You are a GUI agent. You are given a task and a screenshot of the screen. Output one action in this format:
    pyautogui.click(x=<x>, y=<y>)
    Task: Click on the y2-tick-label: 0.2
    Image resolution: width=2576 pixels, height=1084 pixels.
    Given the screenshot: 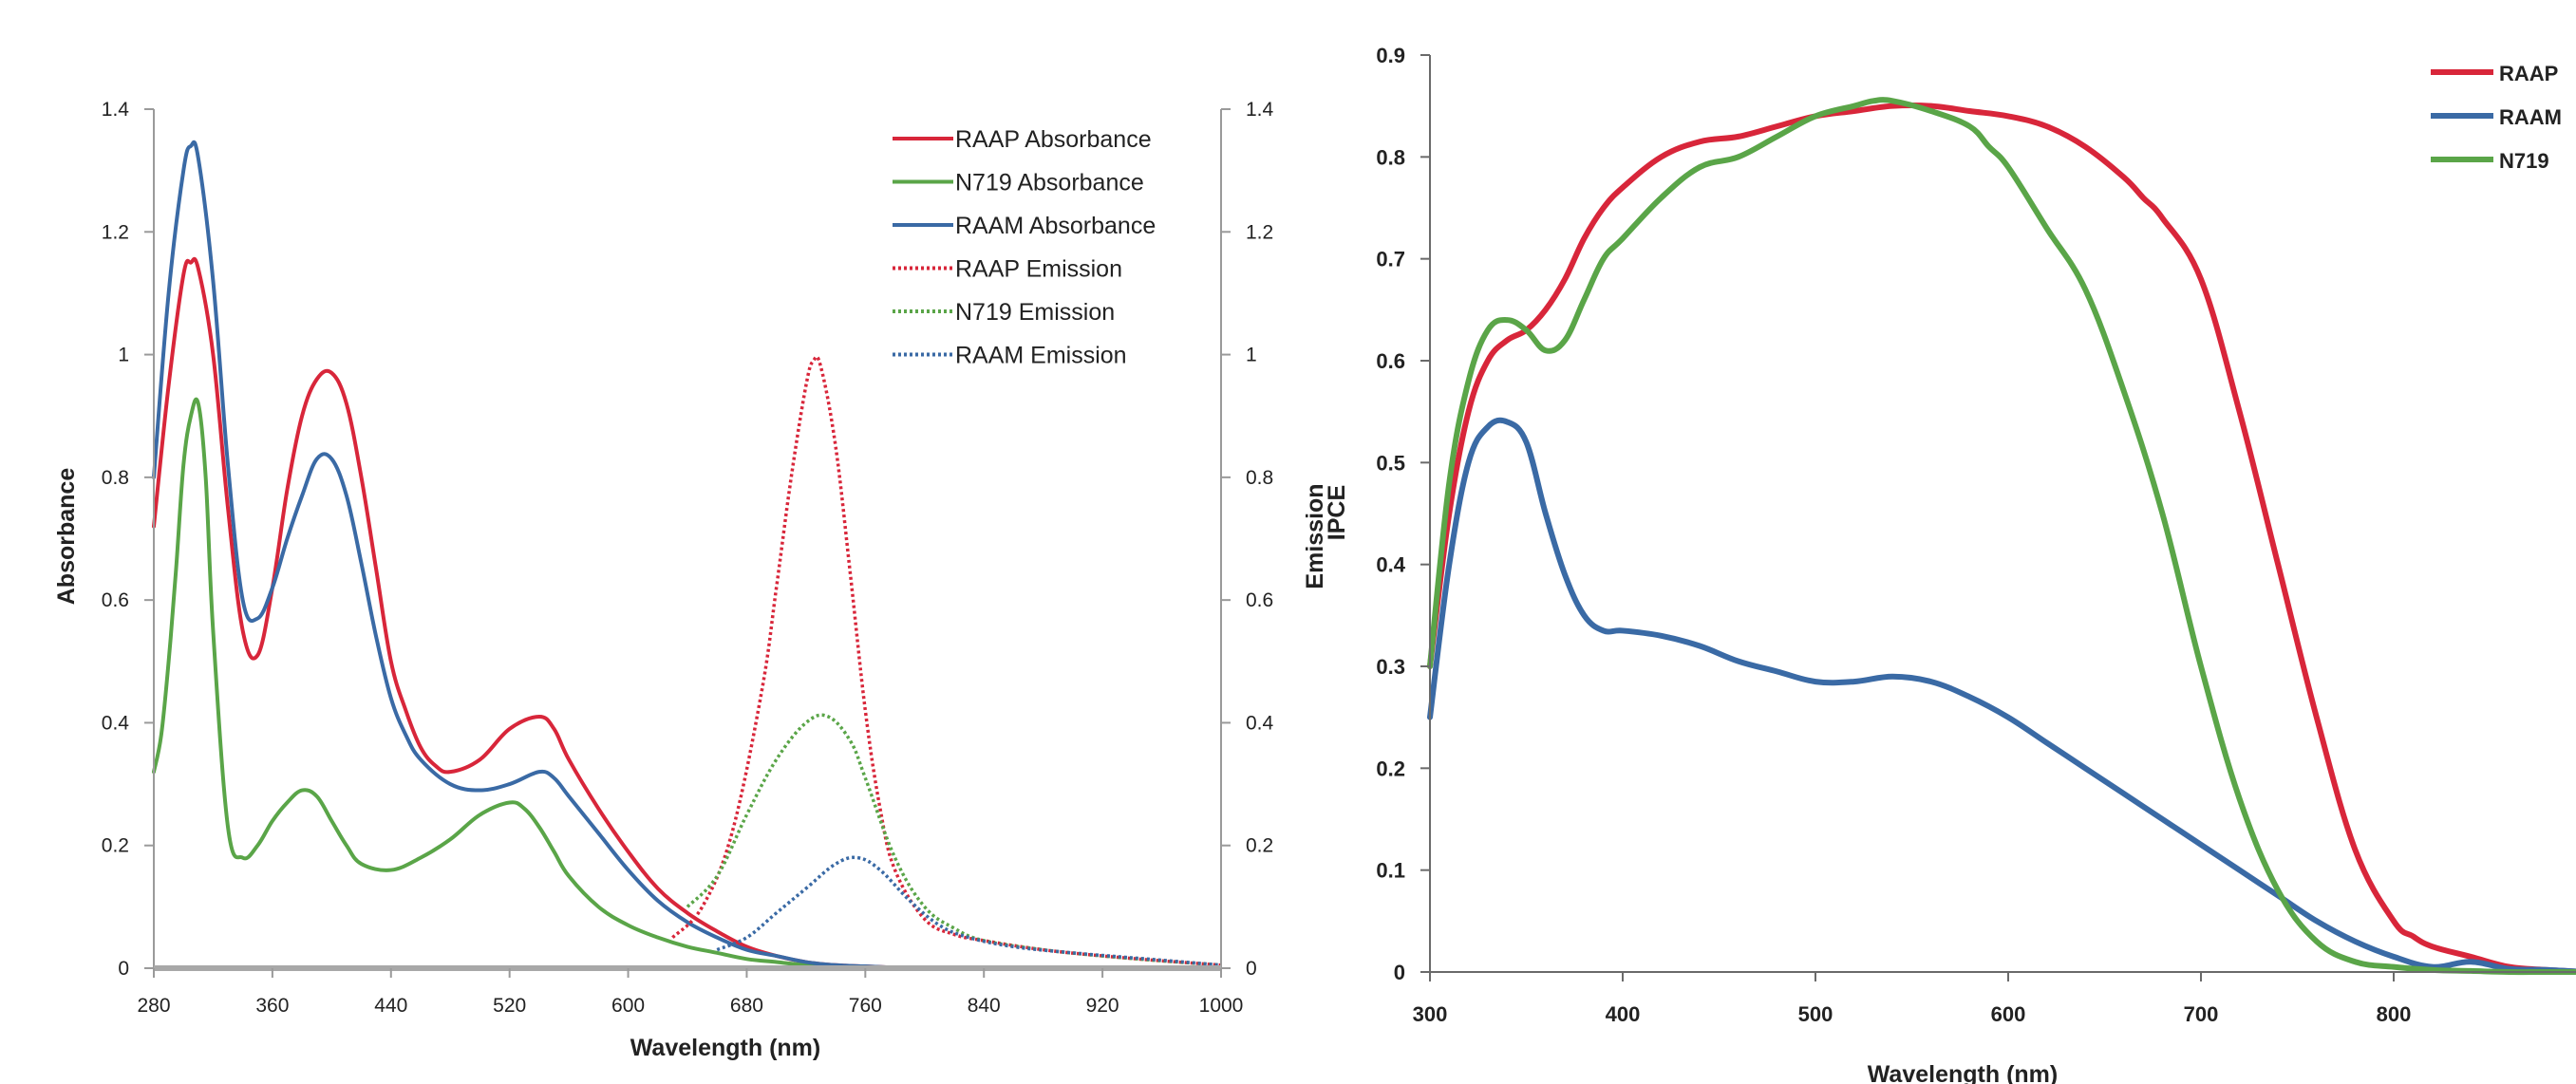 What is the action you would take?
    pyautogui.click(x=1259, y=846)
    